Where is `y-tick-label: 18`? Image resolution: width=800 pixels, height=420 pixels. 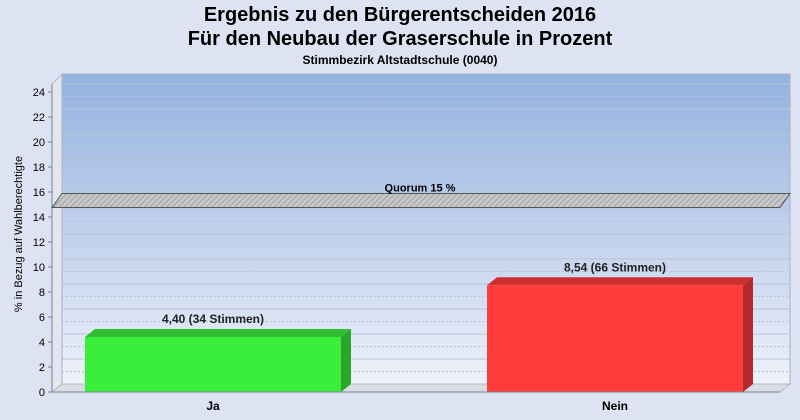
y-tick-label: 18 is located at coordinates (39, 168).